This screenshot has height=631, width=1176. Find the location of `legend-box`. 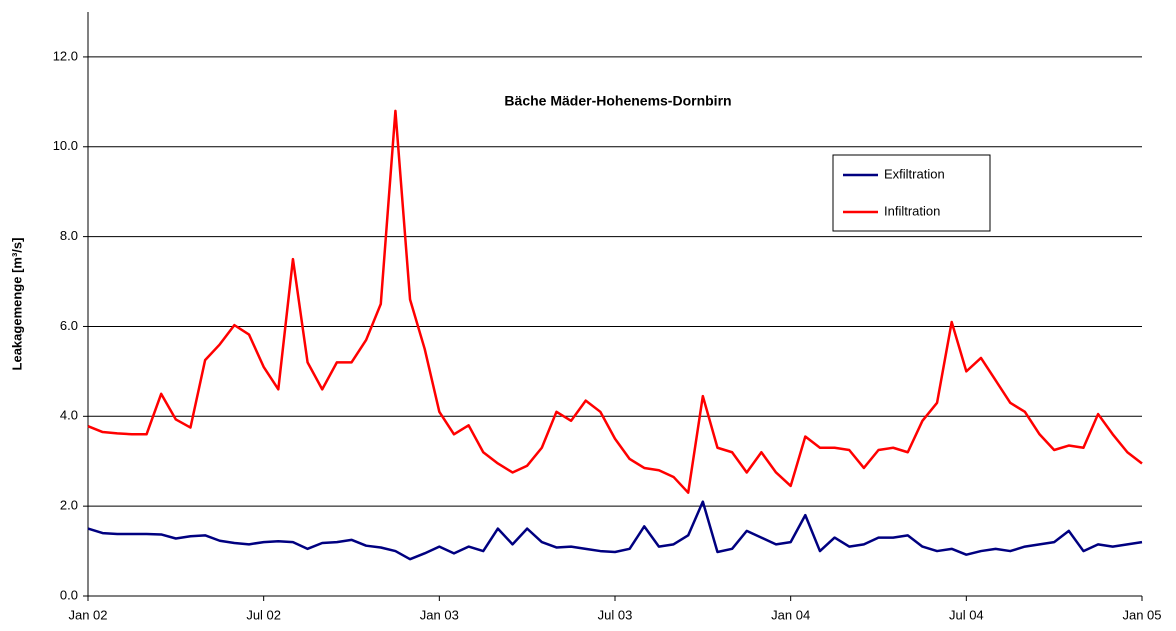

legend-box is located at coordinates (911, 193).